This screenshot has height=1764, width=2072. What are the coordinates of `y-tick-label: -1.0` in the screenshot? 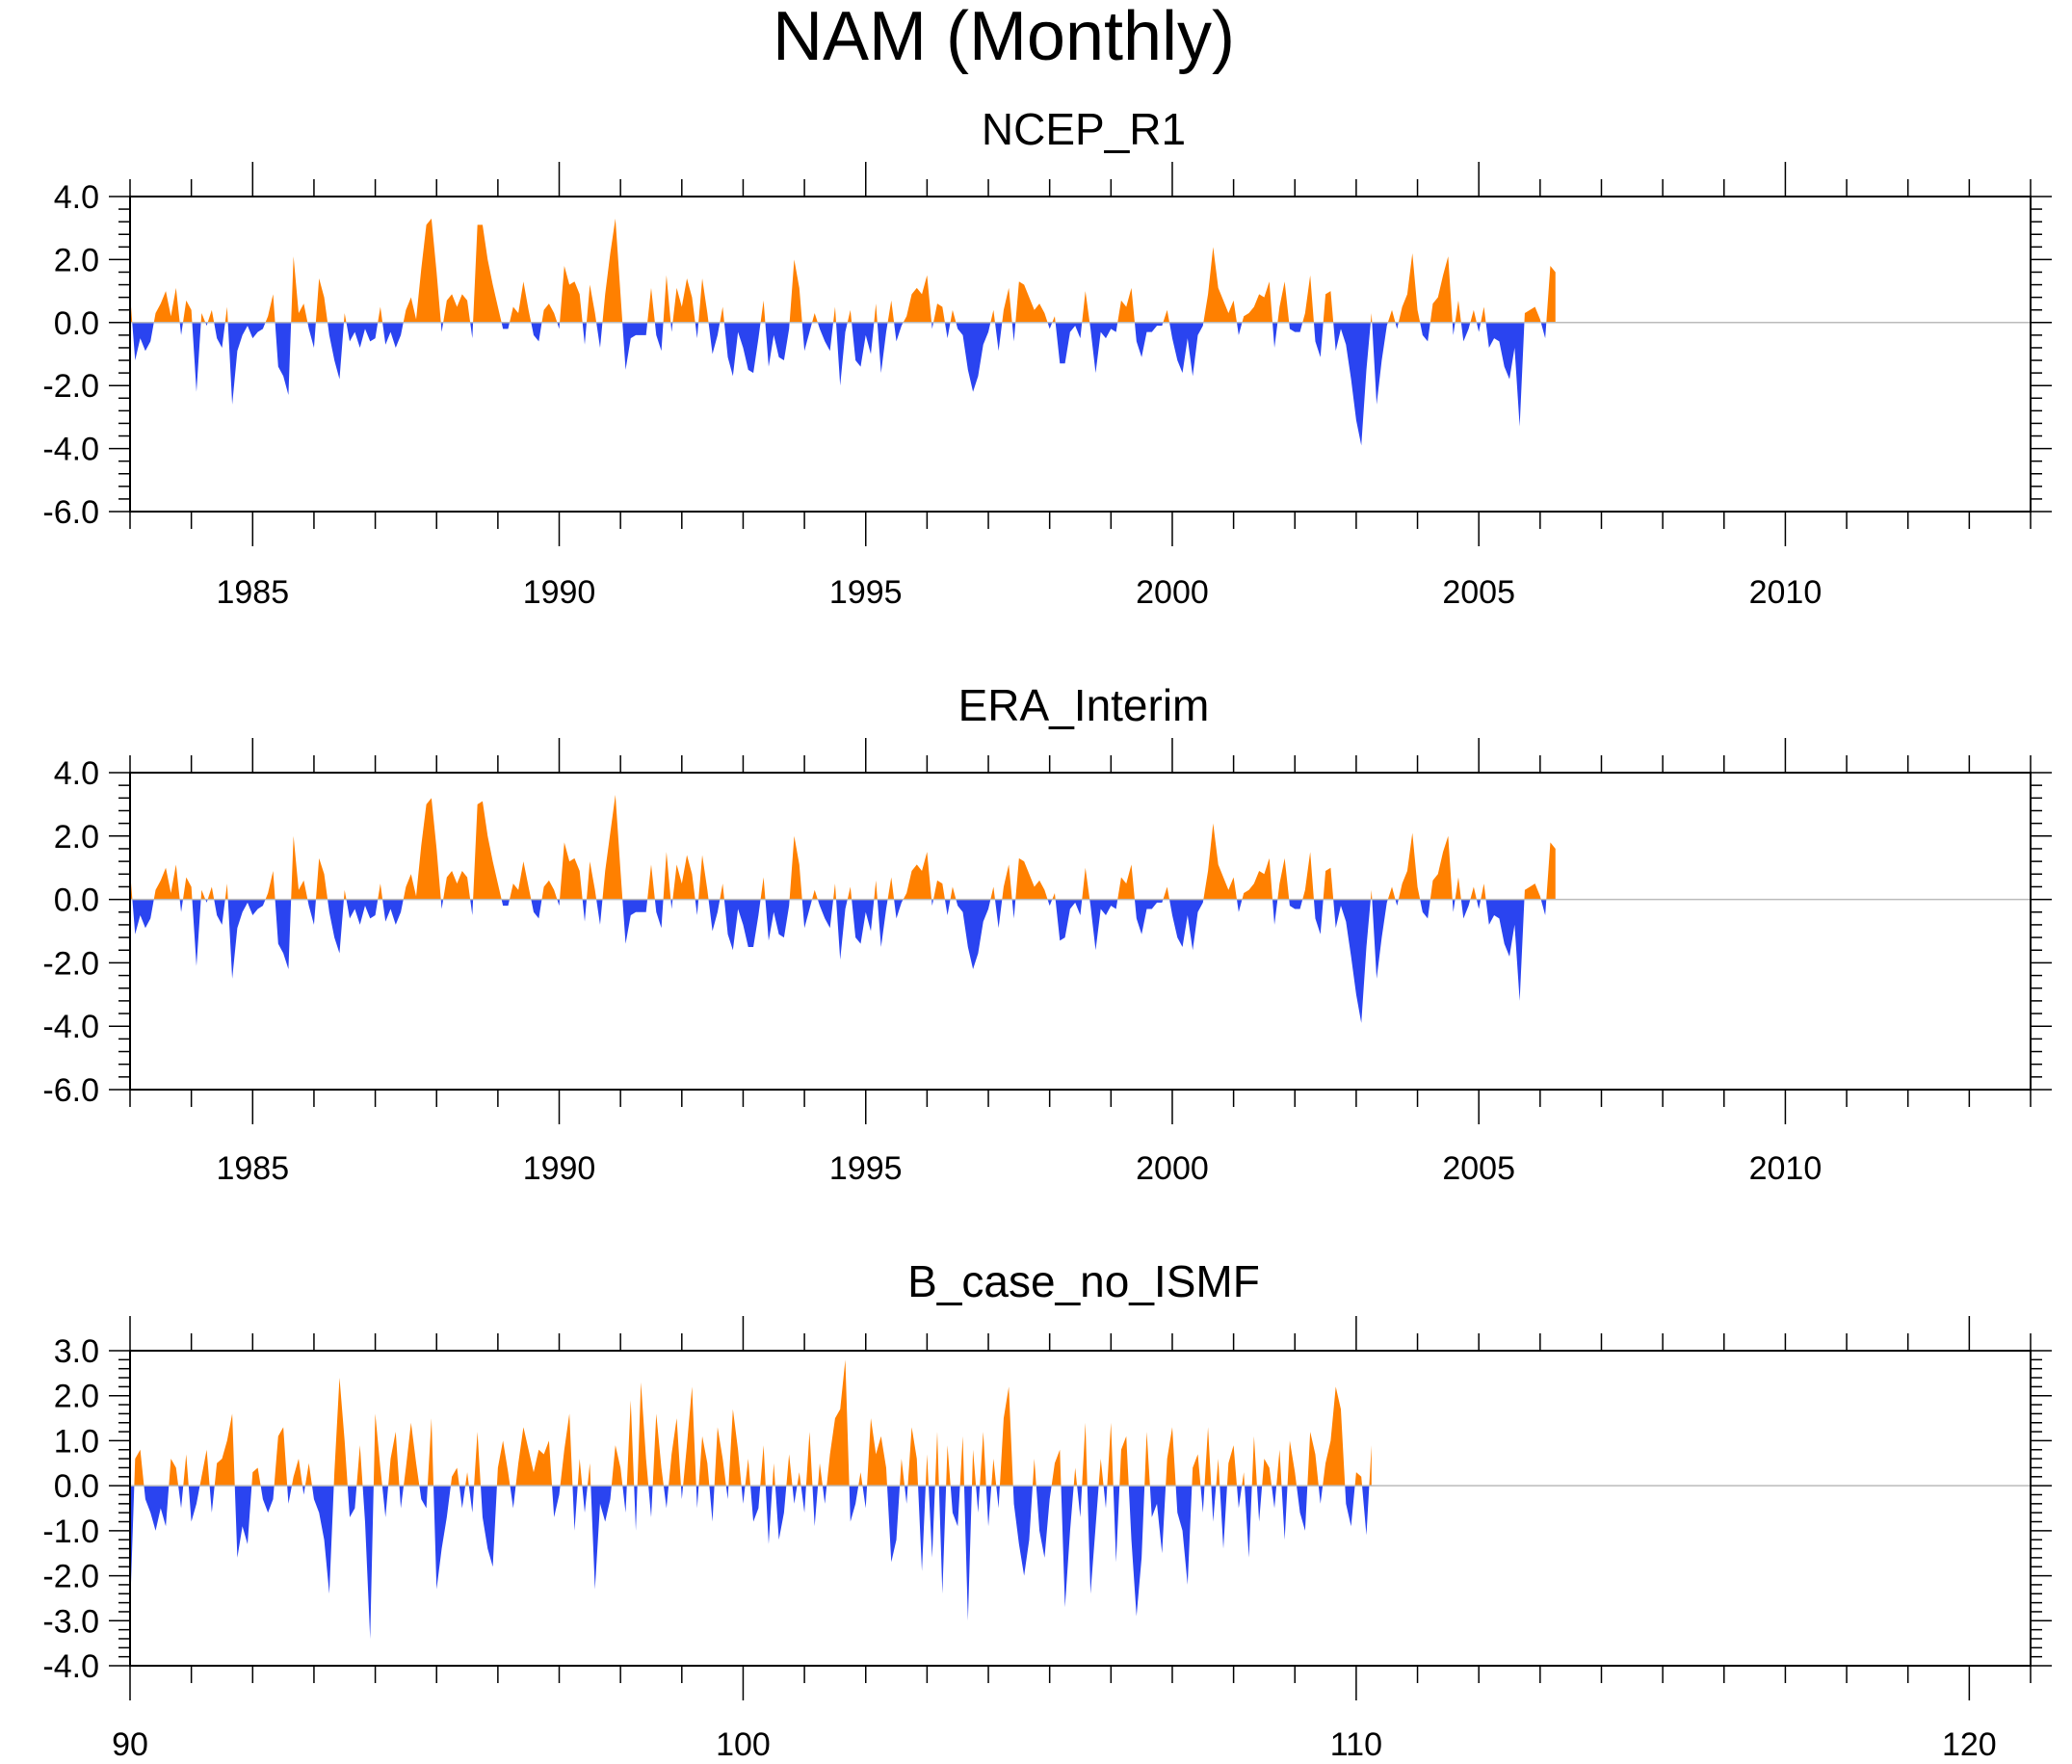 It's located at (70, 1532).